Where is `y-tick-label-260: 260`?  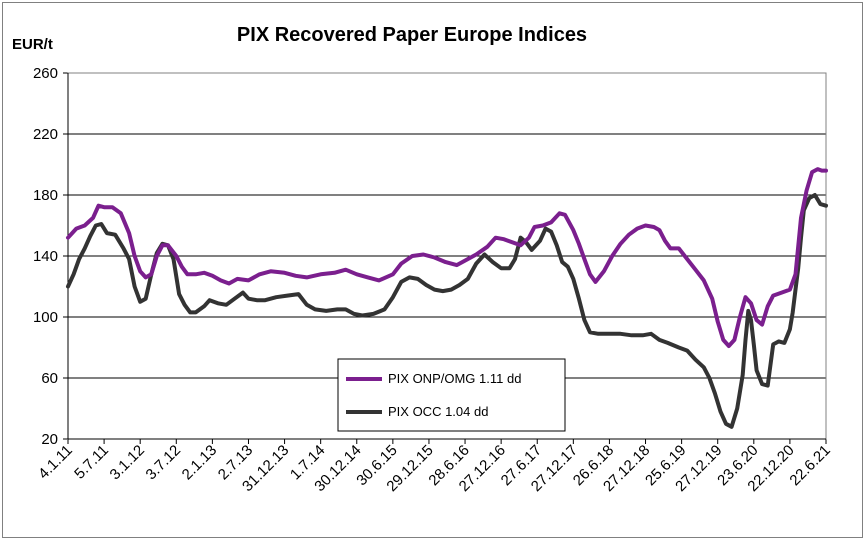
y-tick-label-260: 260 is located at coordinates (45, 73).